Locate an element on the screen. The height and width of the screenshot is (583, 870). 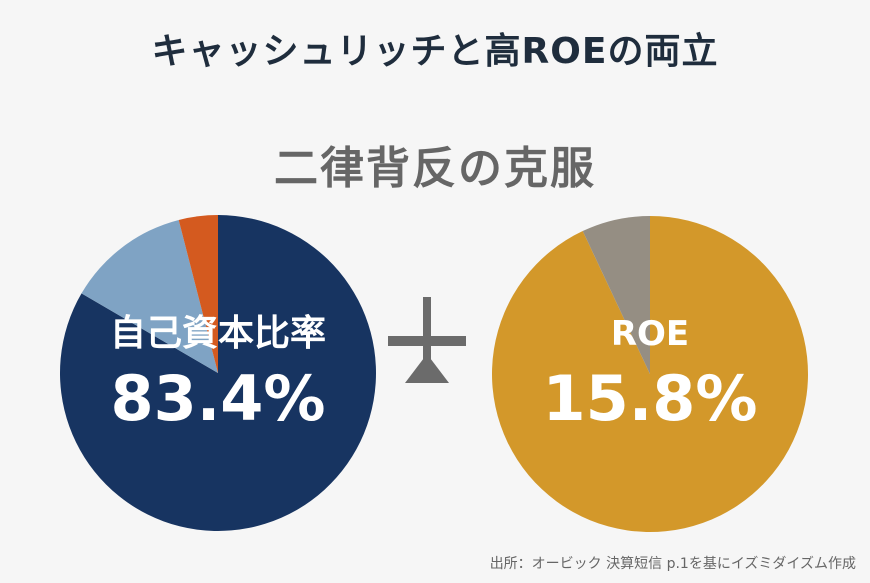
chart-subtitle: 二律背反の克服 is located at coordinates (435, 168).